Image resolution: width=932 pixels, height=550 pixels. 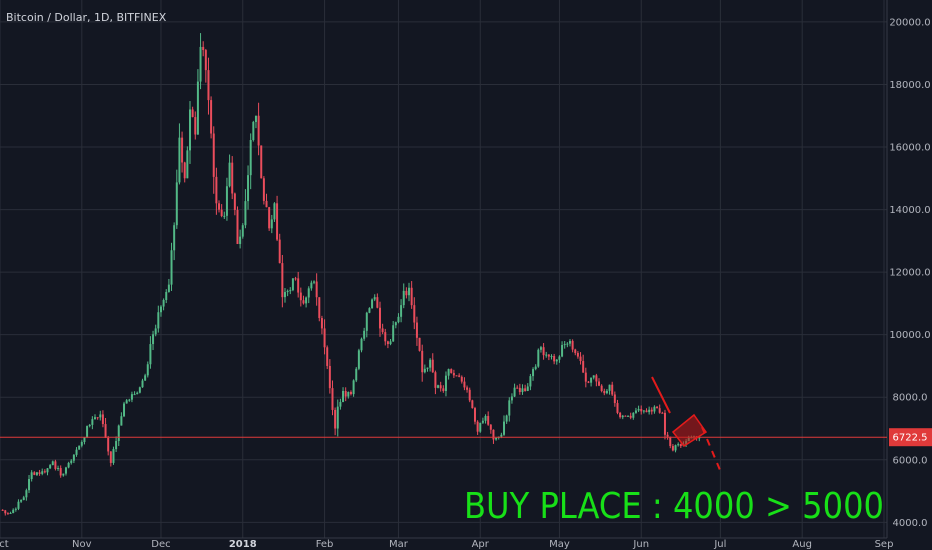 What do you see at coordinates (640, 544) in the screenshot?
I see `time-tick-label: Jun` at bounding box center [640, 544].